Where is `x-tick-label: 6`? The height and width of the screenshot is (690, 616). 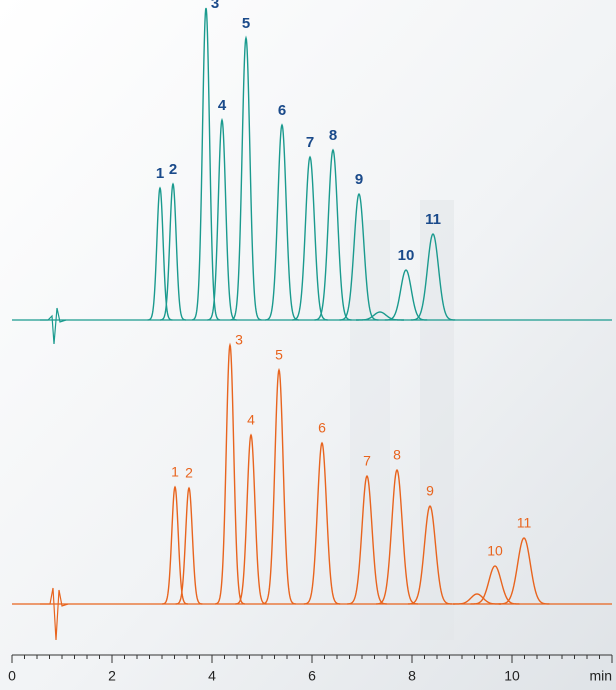
x-tick-label: 6 is located at coordinates (312, 676).